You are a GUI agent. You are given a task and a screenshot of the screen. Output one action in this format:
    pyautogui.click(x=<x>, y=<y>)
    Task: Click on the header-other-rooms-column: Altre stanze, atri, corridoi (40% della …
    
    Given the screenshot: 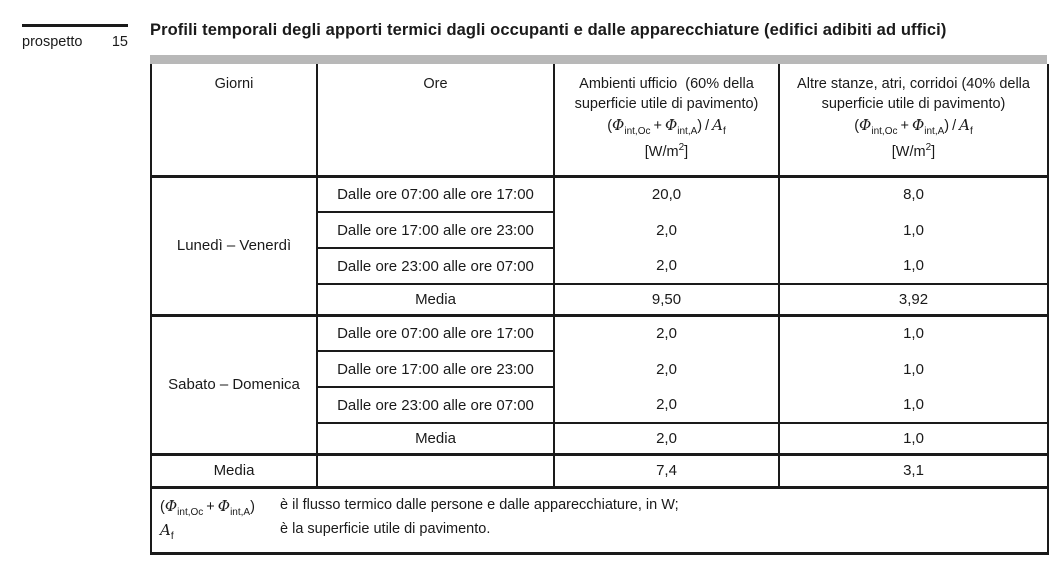 What is the action you would take?
    pyautogui.click(x=913, y=121)
    